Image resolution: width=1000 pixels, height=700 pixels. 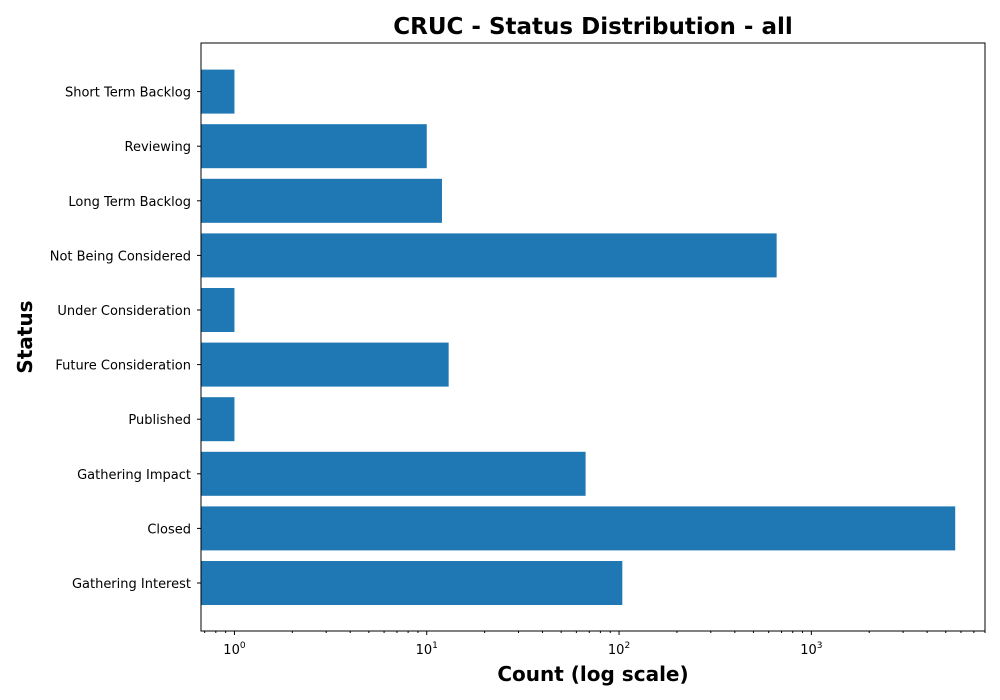 I want to click on x-tick-label: 100, so click(x=234, y=649).